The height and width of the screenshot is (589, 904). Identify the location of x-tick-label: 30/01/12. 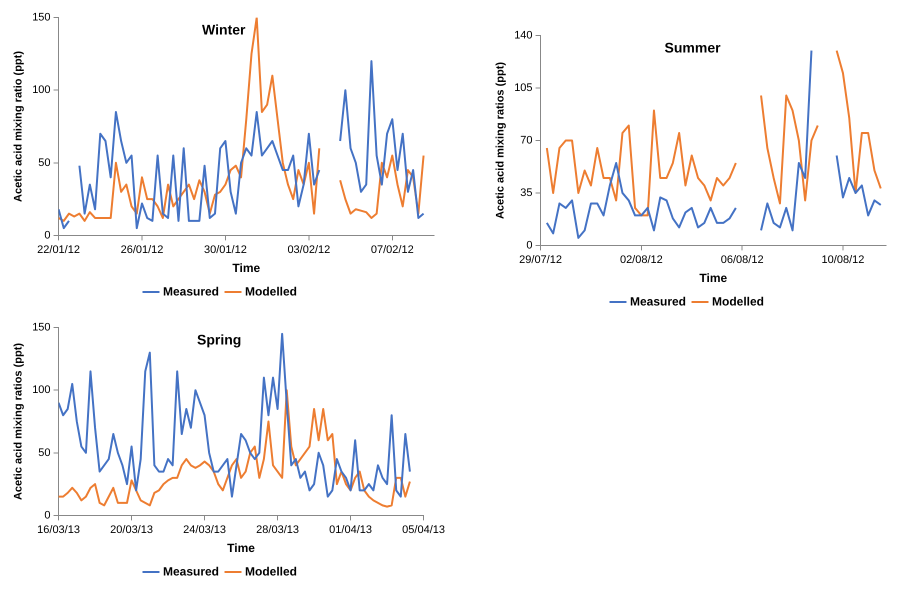
(225, 250).